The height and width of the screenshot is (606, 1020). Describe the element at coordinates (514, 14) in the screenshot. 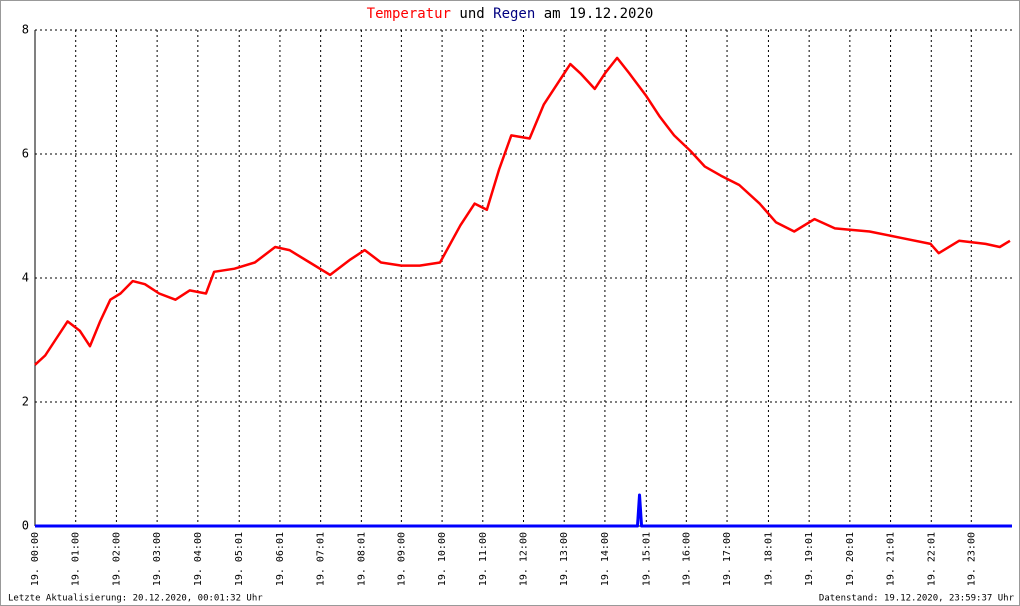

I see `title-part: Regen` at that location.